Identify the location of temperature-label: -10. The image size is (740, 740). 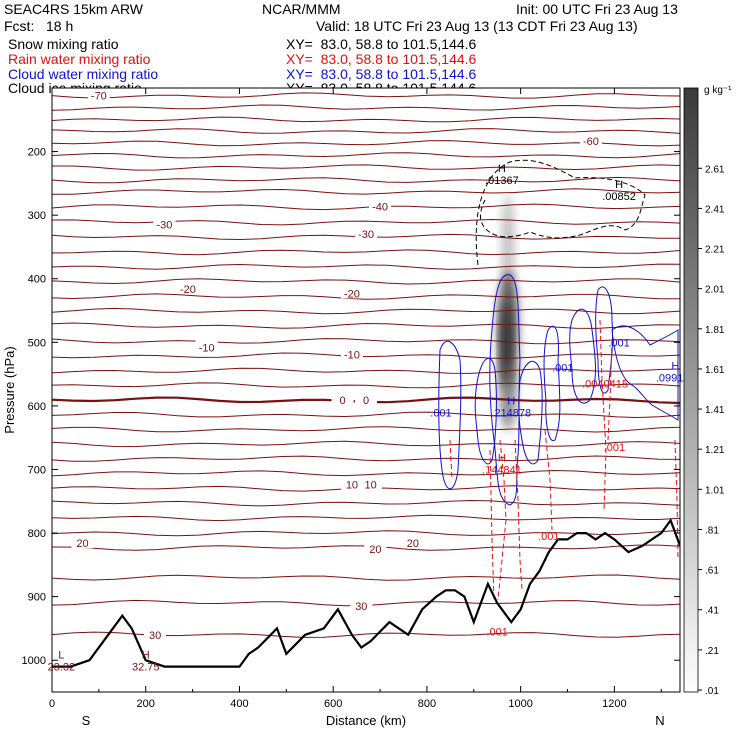
(352, 355).